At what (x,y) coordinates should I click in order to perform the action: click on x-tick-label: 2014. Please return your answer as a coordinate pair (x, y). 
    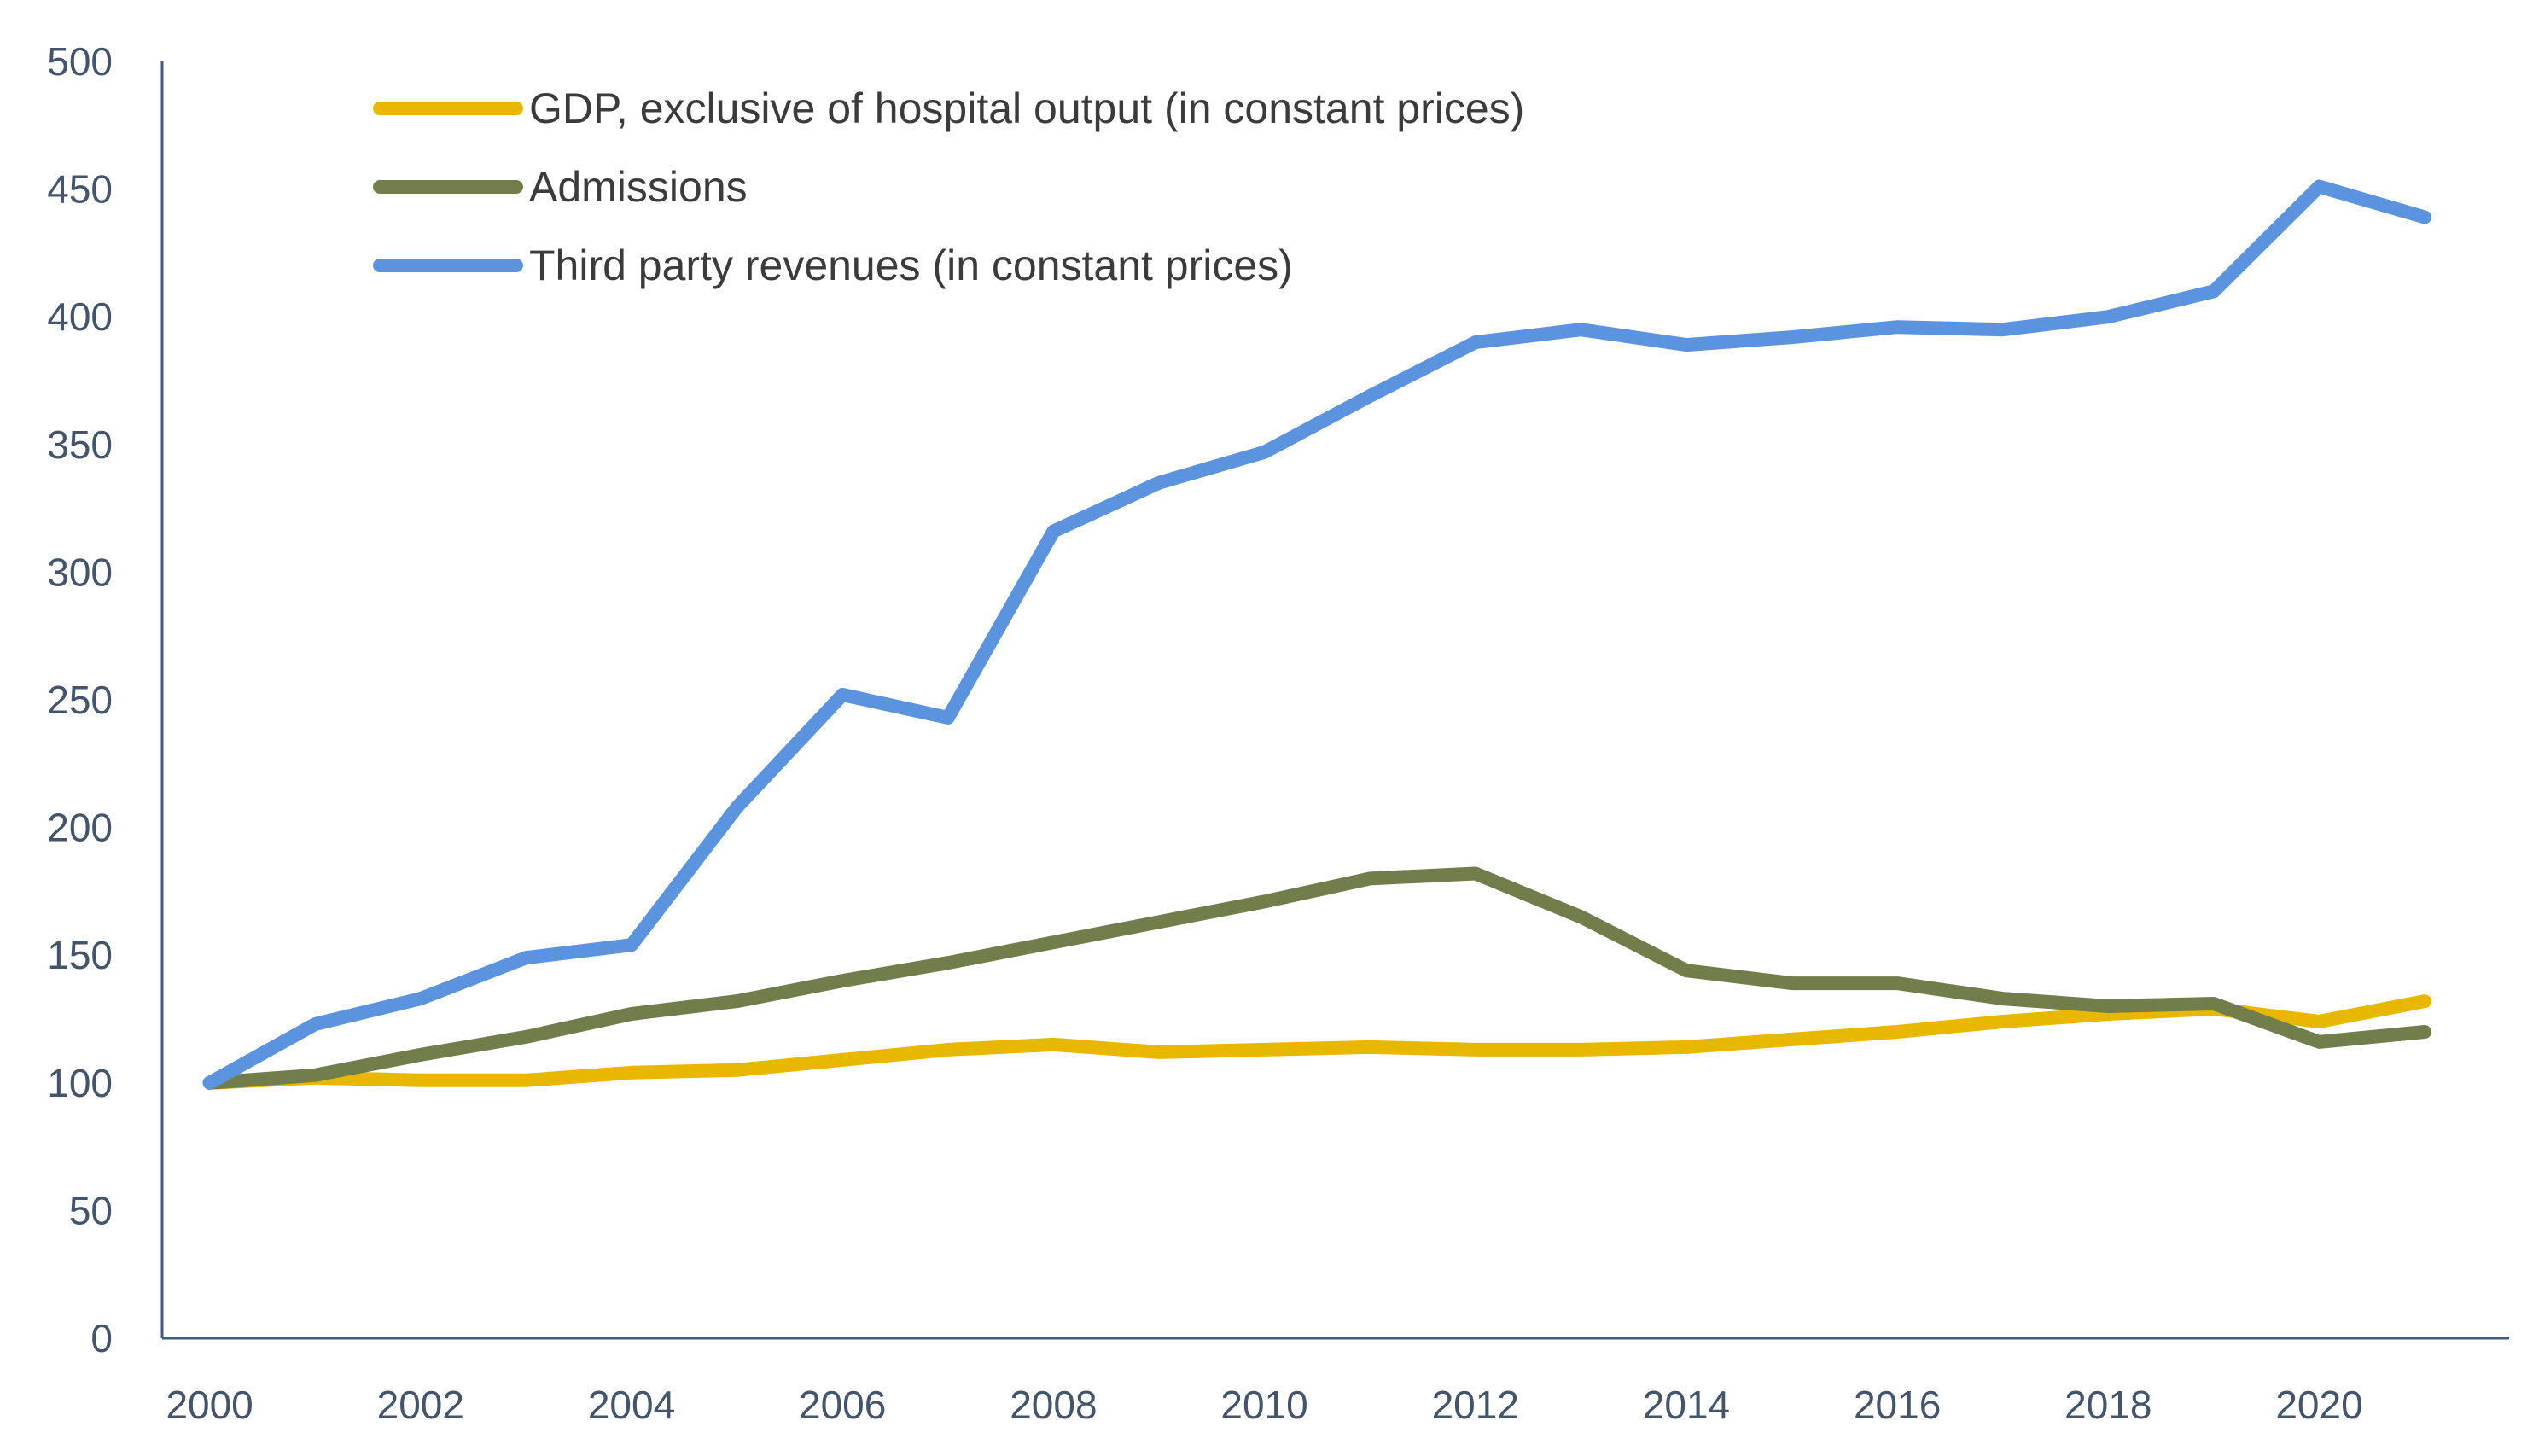
    Looking at the image, I should click on (1686, 1405).